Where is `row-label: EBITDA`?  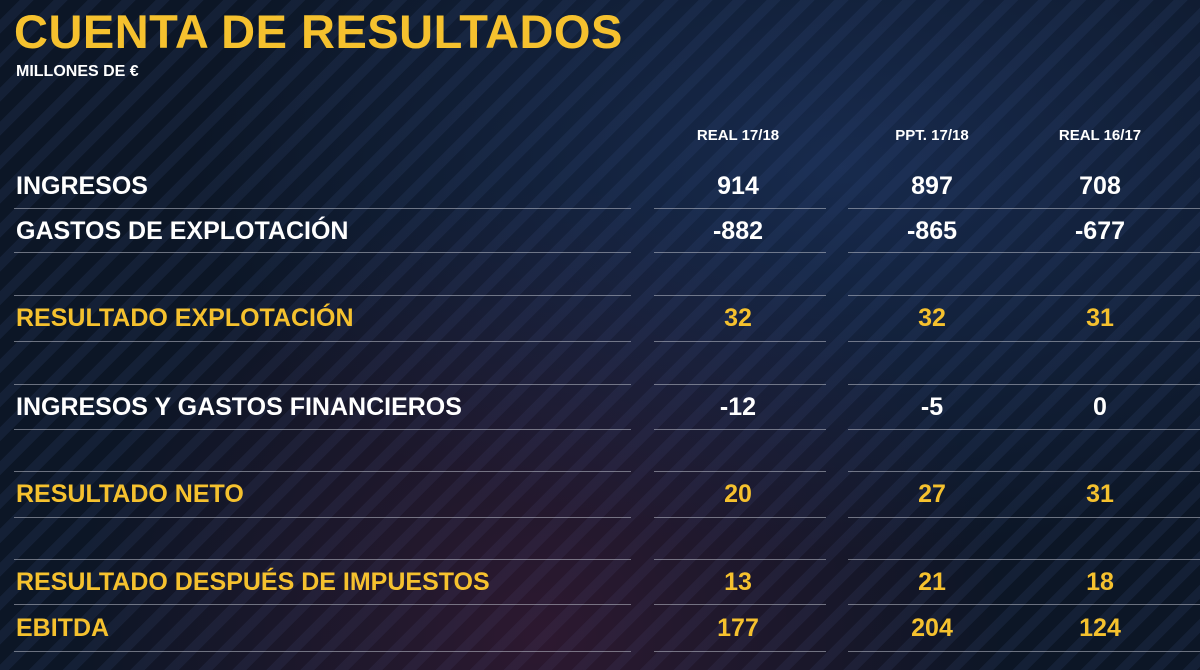
row-label: EBITDA is located at coordinates (63, 628).